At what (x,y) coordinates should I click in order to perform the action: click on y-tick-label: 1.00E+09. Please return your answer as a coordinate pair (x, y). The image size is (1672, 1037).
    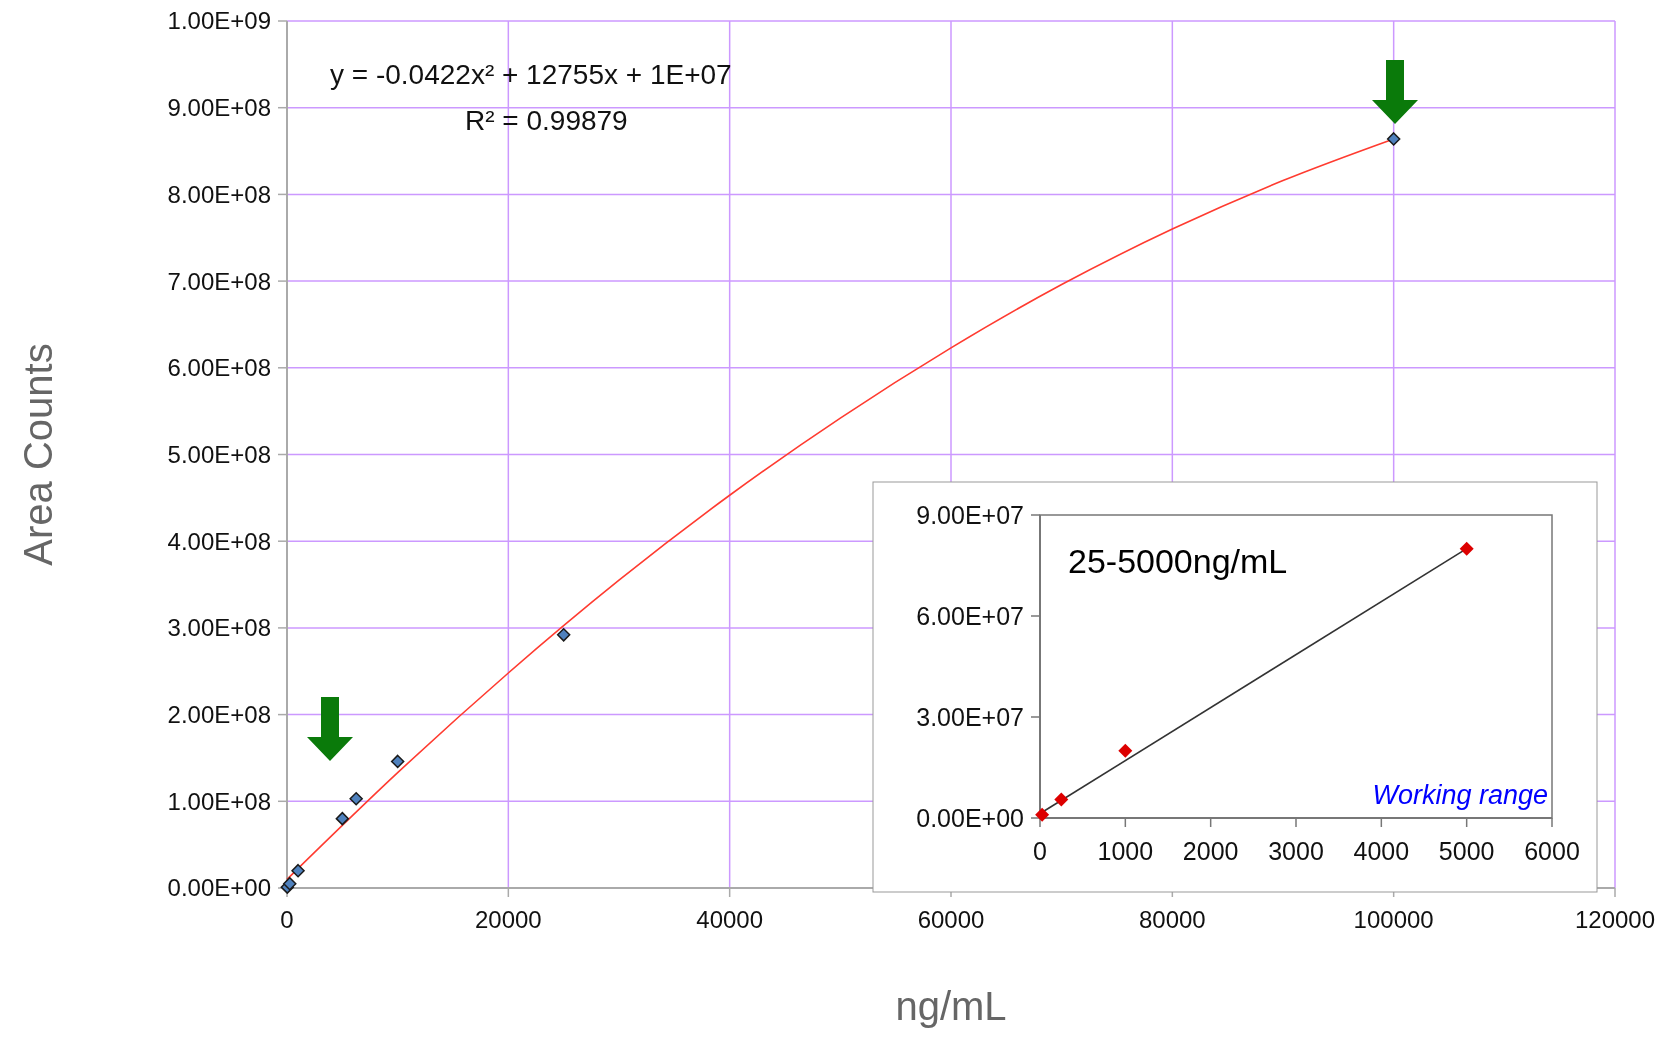
    Looking at the image, I should click on (219, 21).